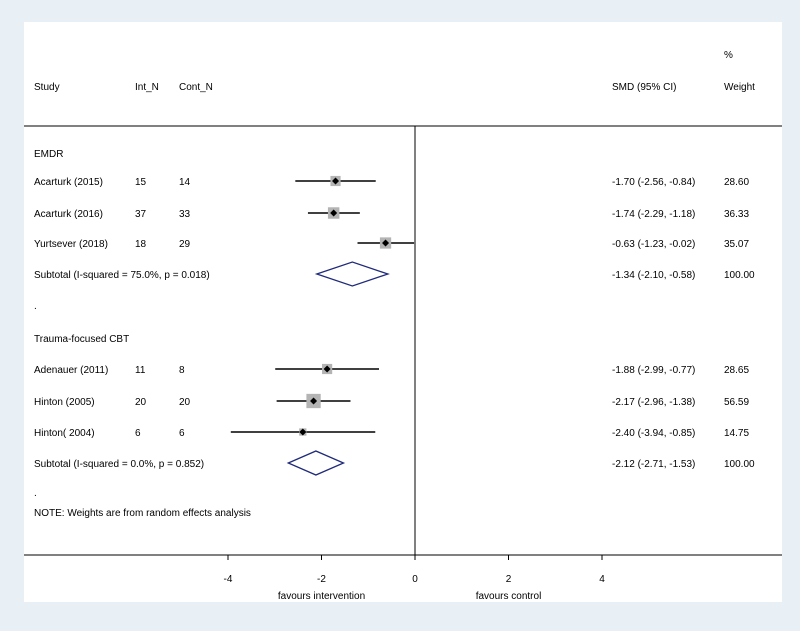  Describe the element at coordinates (602, 579) in the screenshot. I see `x-tick-label: 4` at that location.